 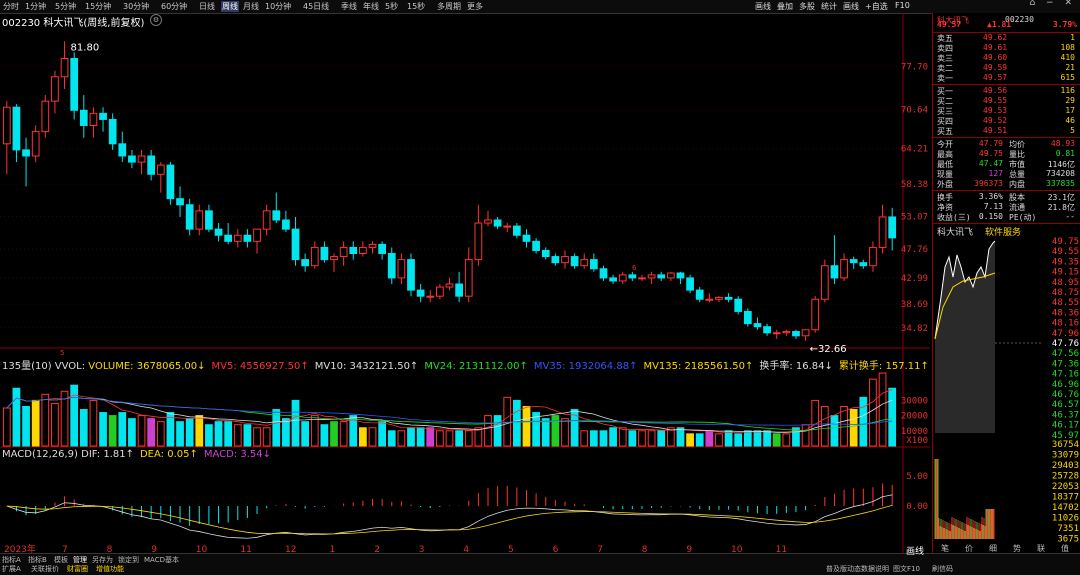 What do you see at coordinates (174, 6) in the screenshot?
I see `period-tab-5: 60分钟` at bounding box center [174, 6].